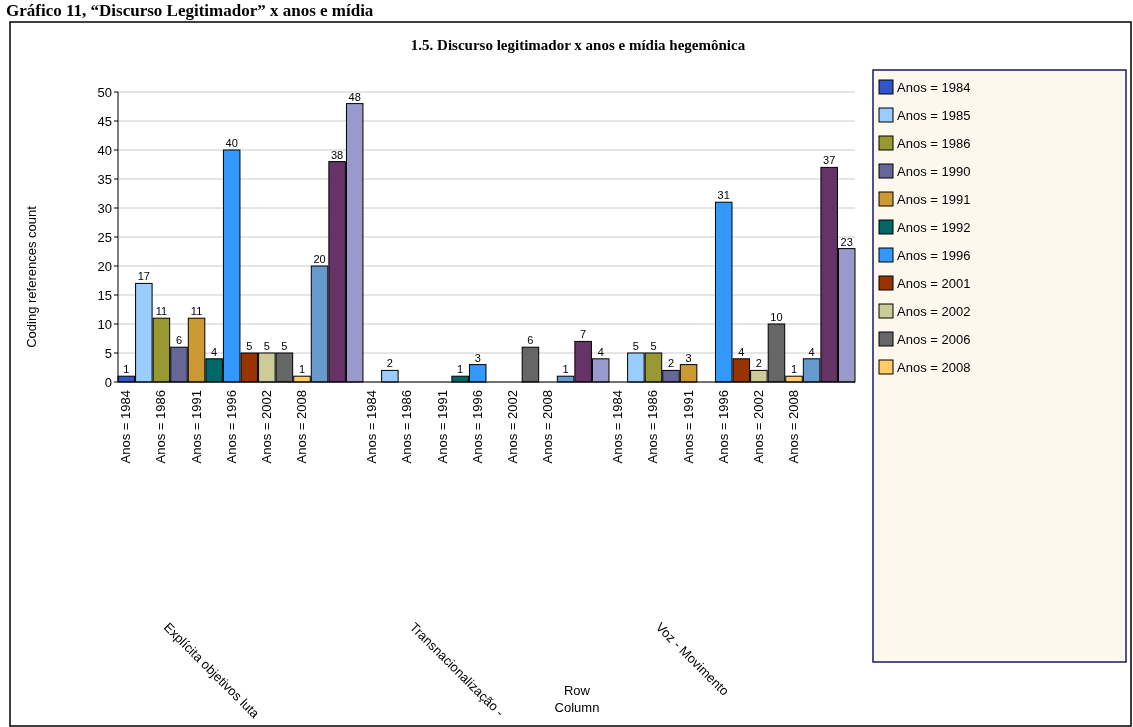  What do you see at coordinates (934, 311) in the screenshot?
I see `legend-label: Anos = 2002` at bounding box center [934, 311].